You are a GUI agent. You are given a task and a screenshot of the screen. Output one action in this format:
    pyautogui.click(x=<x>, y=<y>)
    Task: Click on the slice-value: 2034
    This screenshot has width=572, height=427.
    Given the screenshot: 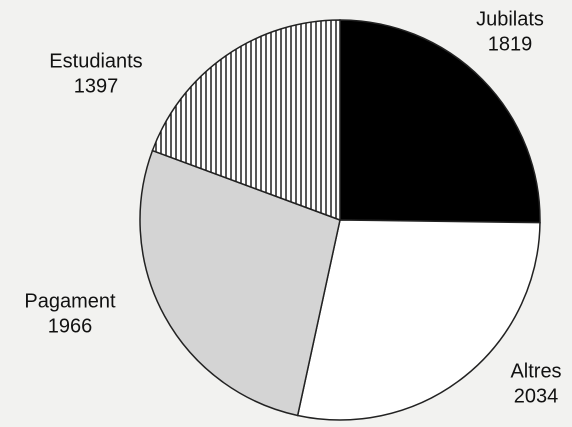 What is the action you would take?
    pyautogui.click(x=536, y=396)
    